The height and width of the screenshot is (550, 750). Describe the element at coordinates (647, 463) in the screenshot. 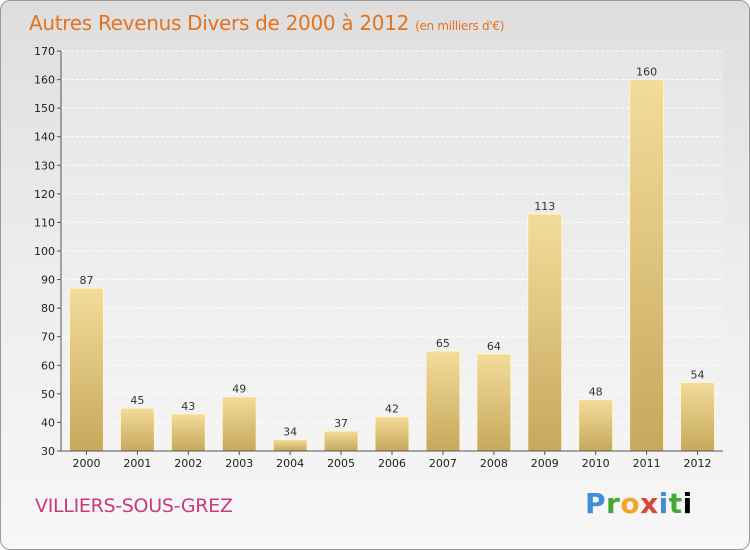

I see `x-tick-label: 2011` at that location.